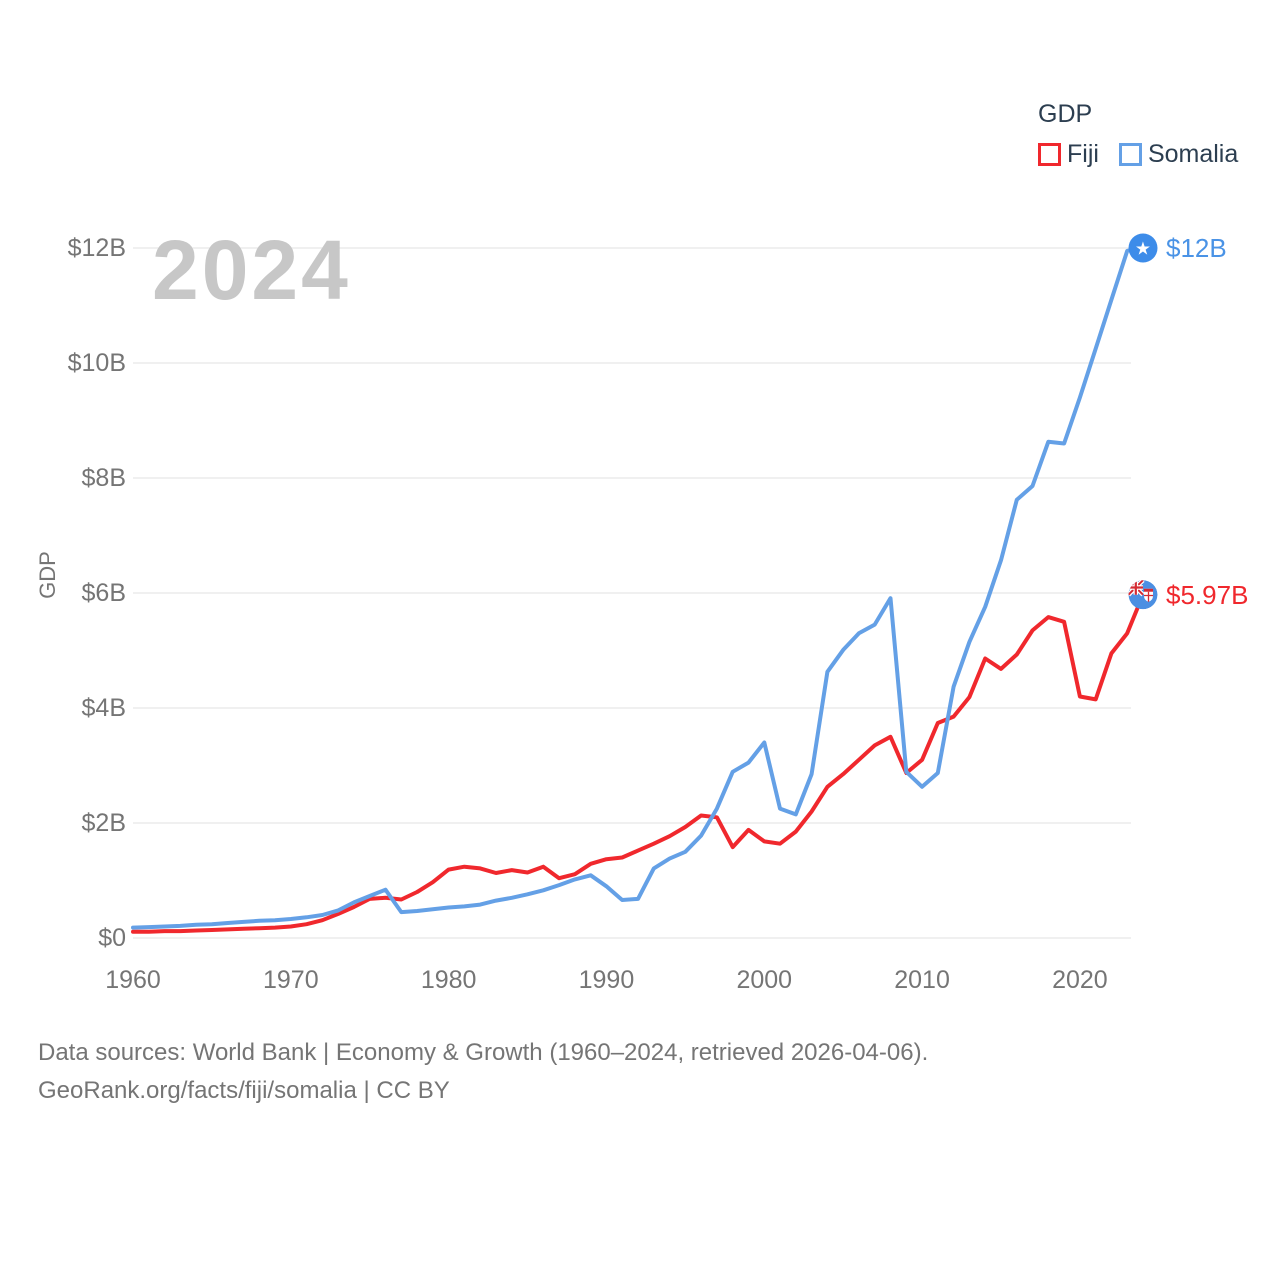  I want to click on legend-label-somalia: Somalia, so click(1193, 154).